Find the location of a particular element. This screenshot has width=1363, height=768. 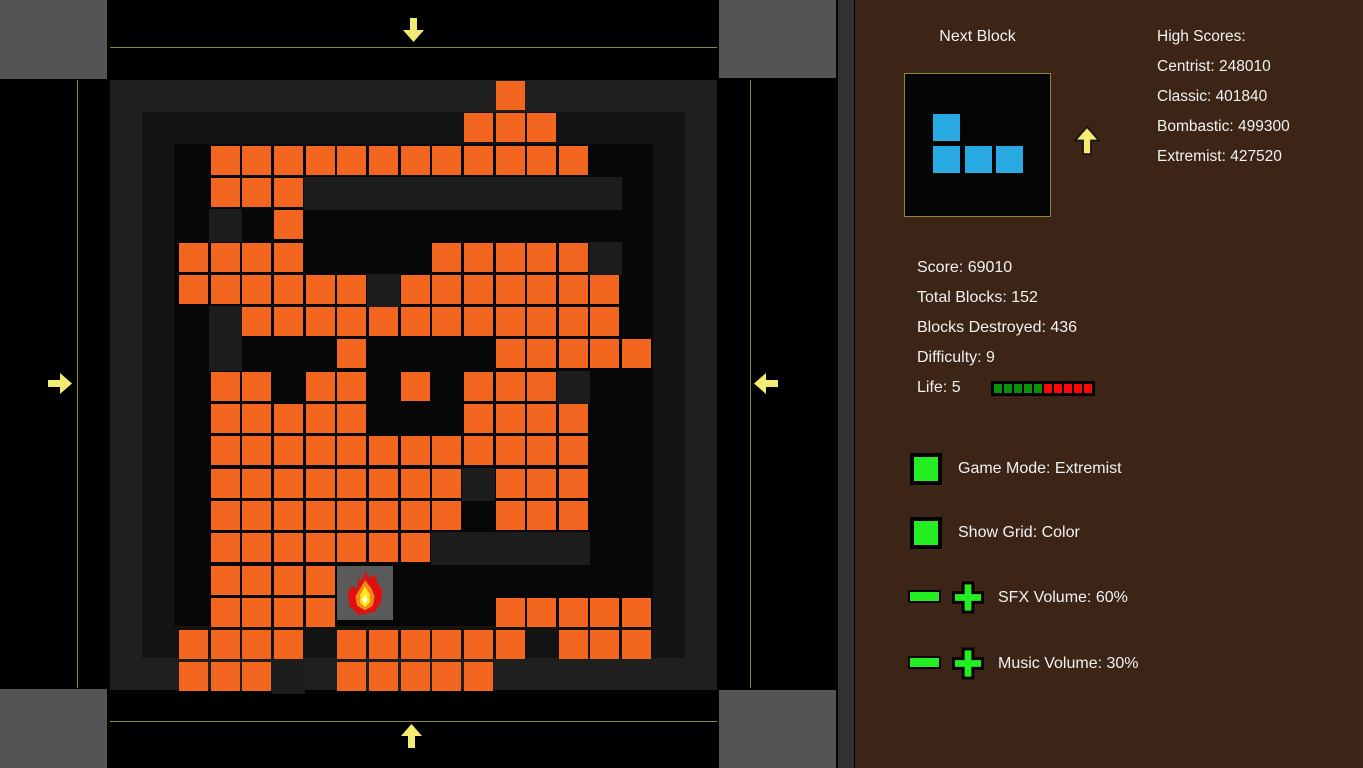

game-mode-toggle-button is located at coordinates (926, 469).